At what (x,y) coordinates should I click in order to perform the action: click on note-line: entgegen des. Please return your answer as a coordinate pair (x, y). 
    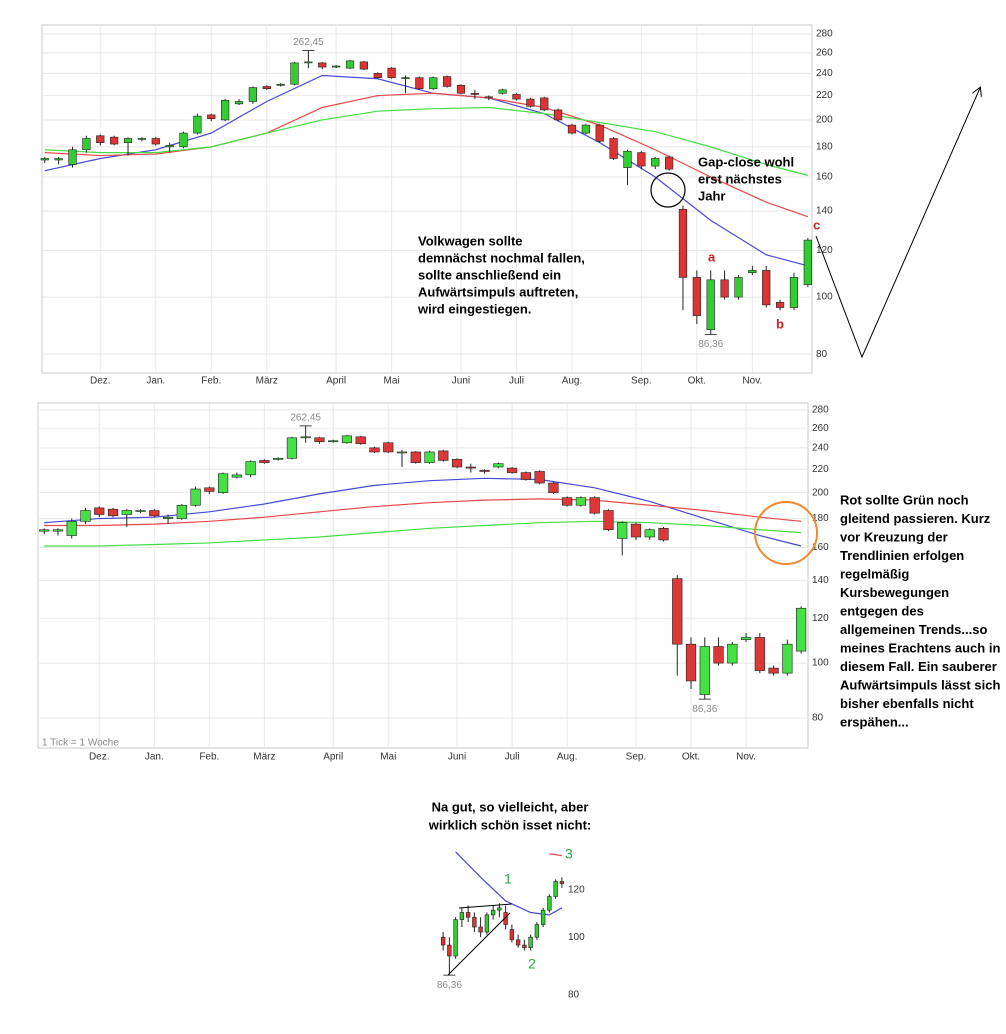
    Looking at the image, I should click on (882, 610).